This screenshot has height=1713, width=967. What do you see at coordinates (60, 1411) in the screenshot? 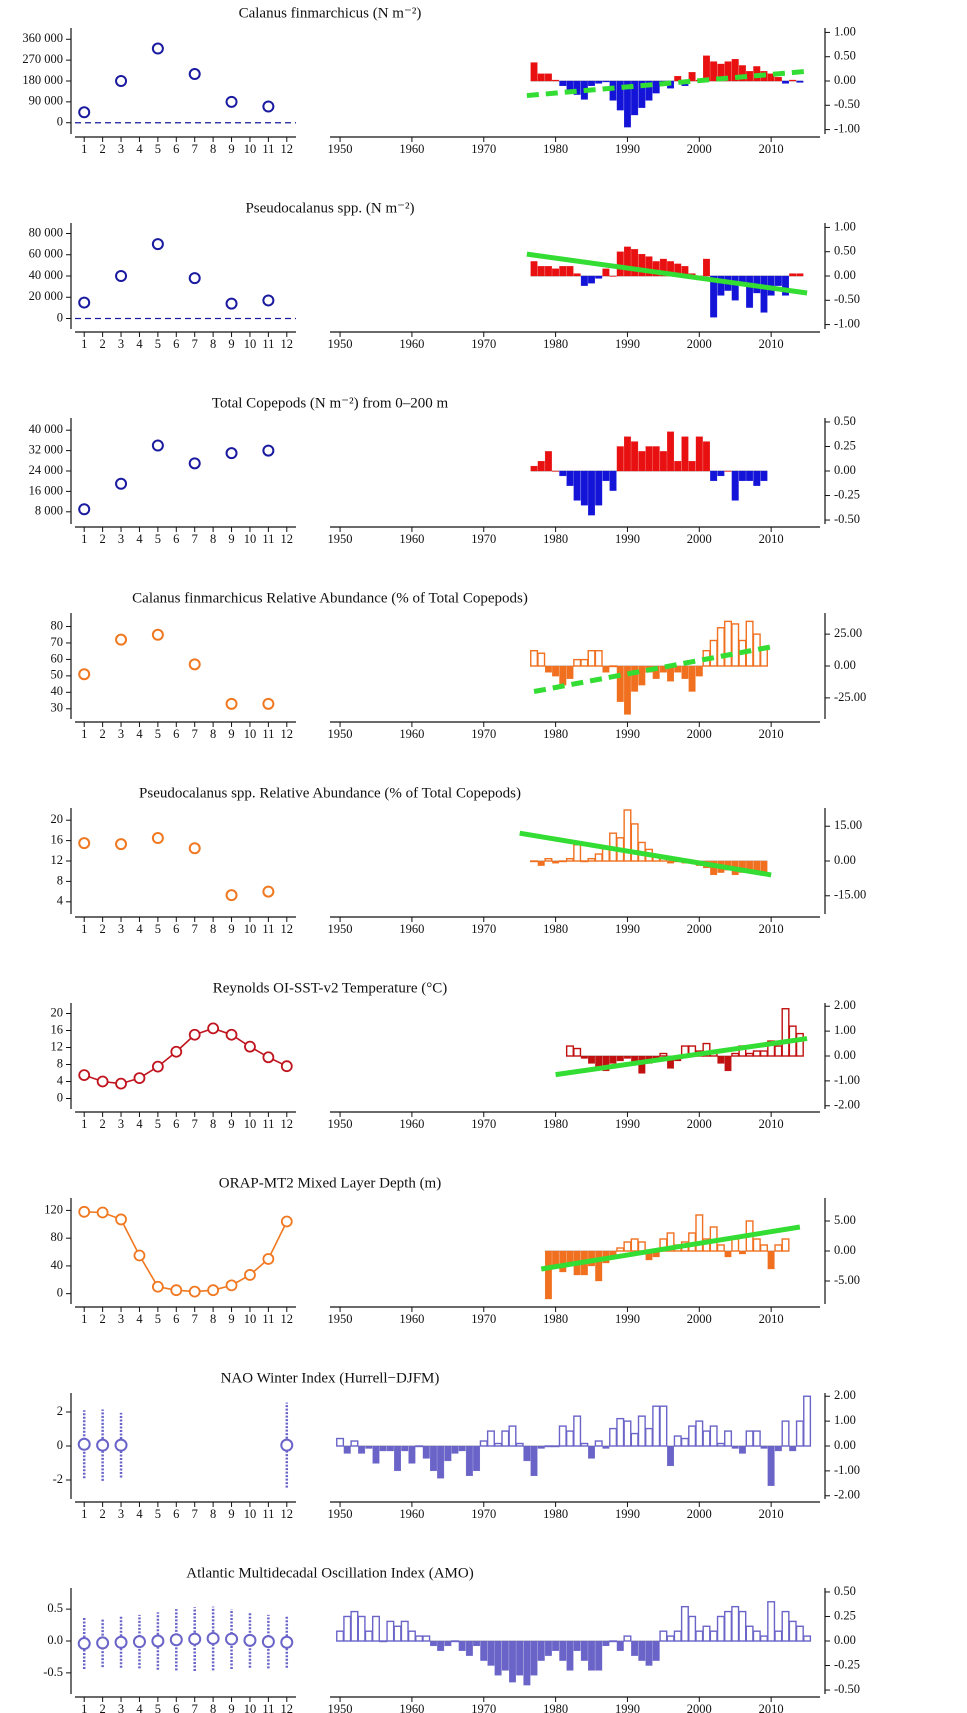
I see `y-tick-label: 2` at bounding box center [60, 1411].